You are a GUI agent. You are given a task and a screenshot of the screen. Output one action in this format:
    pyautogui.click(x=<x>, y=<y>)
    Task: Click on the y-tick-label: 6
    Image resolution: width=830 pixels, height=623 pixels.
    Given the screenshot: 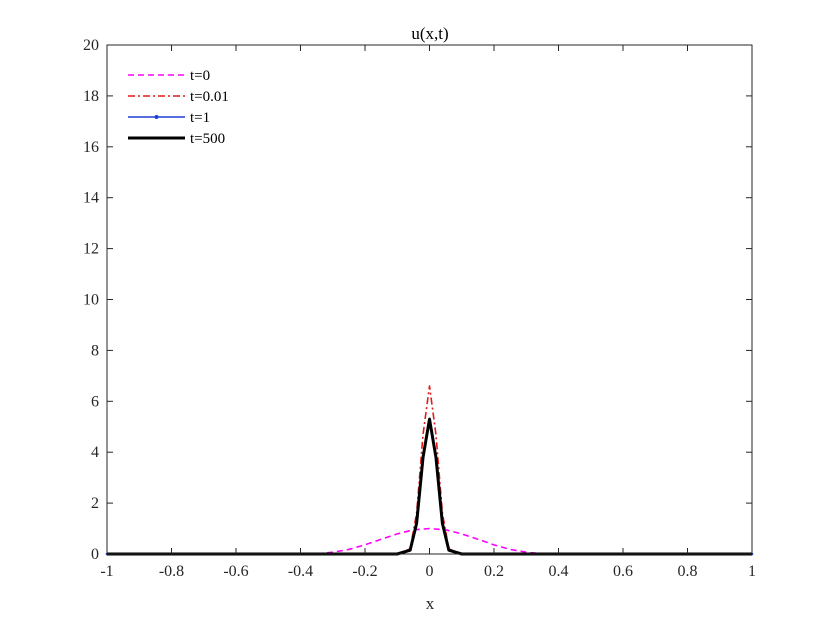 What is the action you would take?
    pyautogui.click(x=95, y=401)
    